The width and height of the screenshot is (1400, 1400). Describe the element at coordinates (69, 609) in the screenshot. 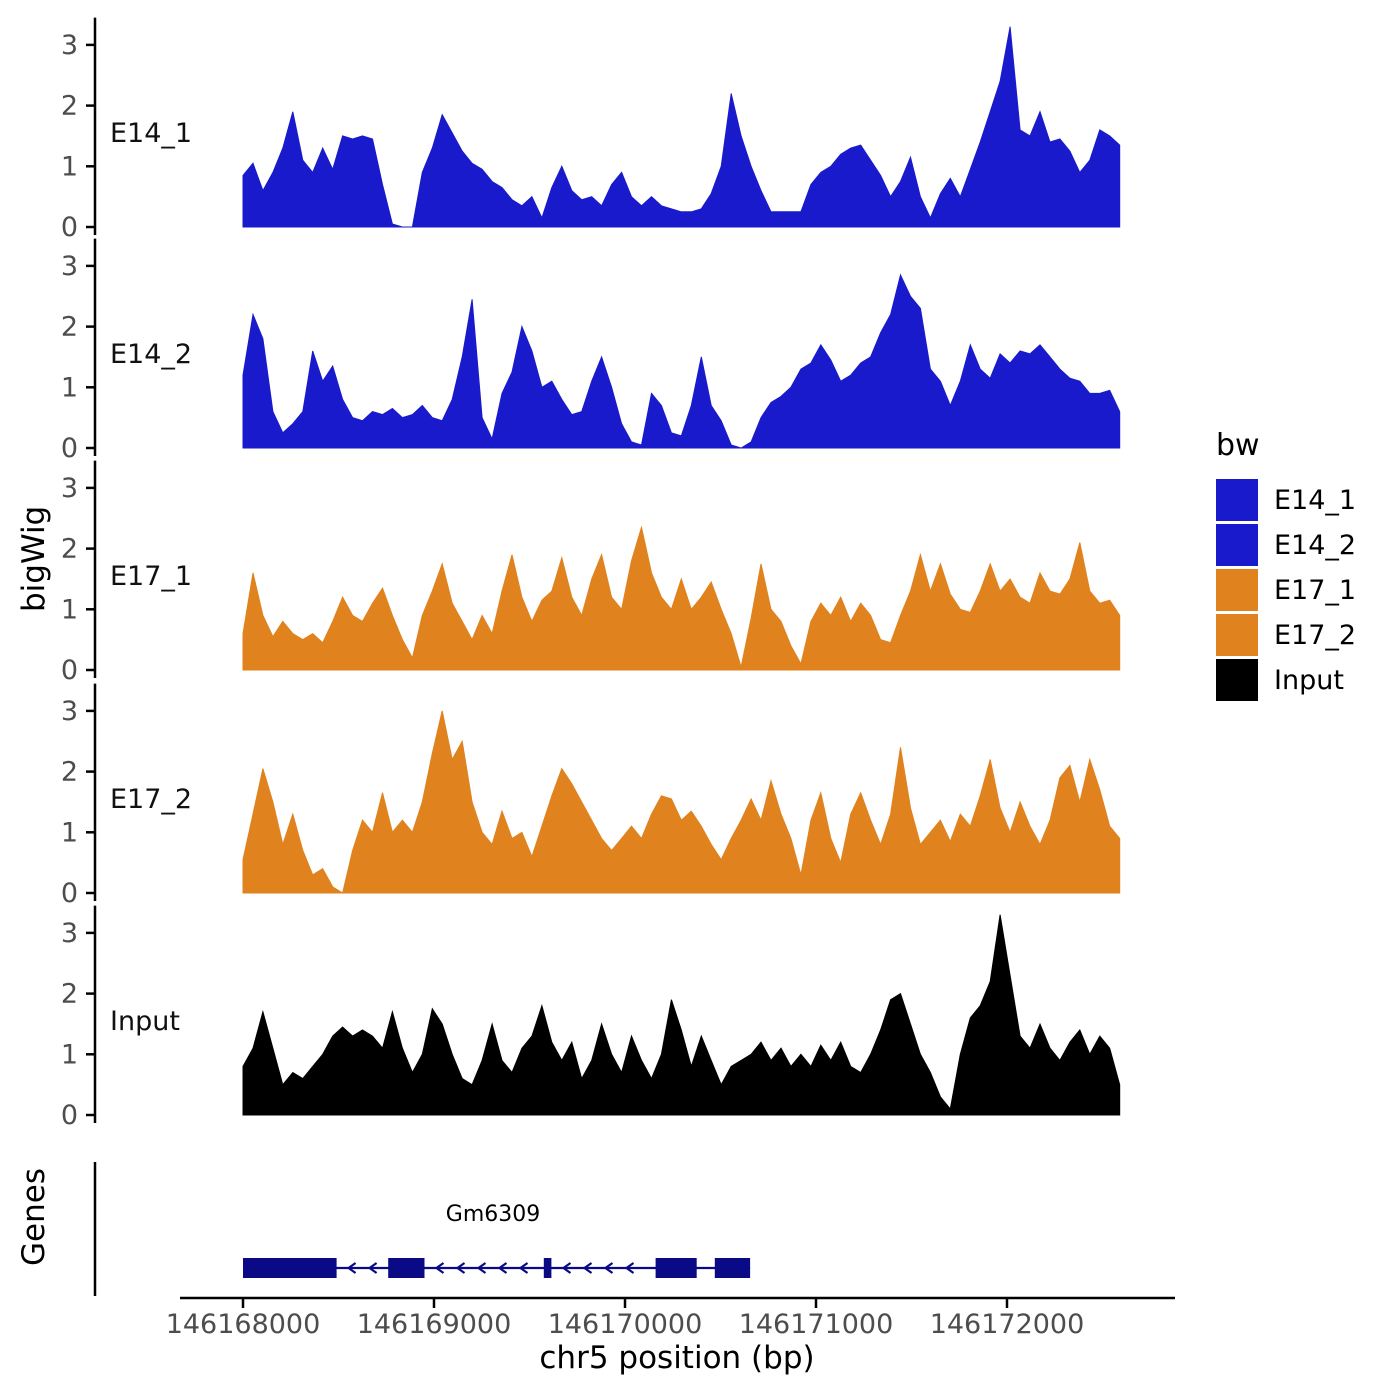

I see `y-tick-label-E17_1-1: 1` at that location.